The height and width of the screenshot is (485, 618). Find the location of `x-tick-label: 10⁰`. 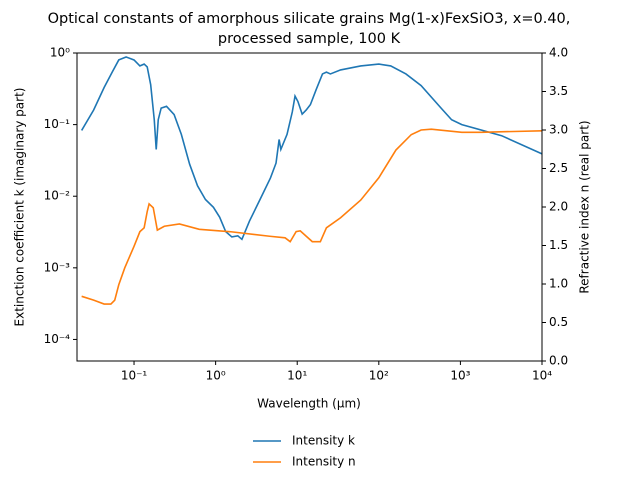

x-tick-label: 10⁰ is located at coordinates (216, 376).